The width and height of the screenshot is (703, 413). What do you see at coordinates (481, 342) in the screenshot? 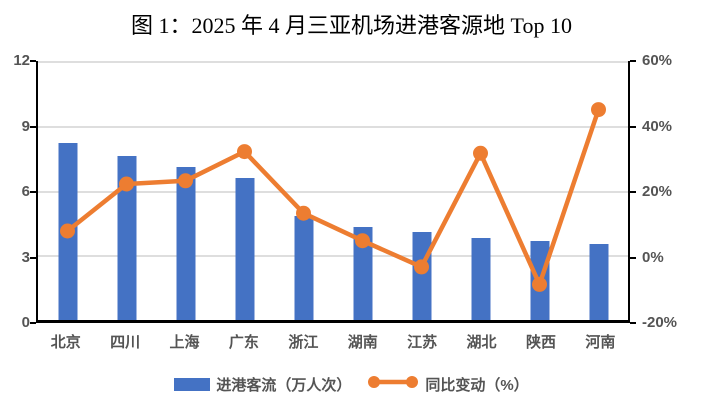
I see `x-axis-label: 湖北` at bounding box center [481, 342].